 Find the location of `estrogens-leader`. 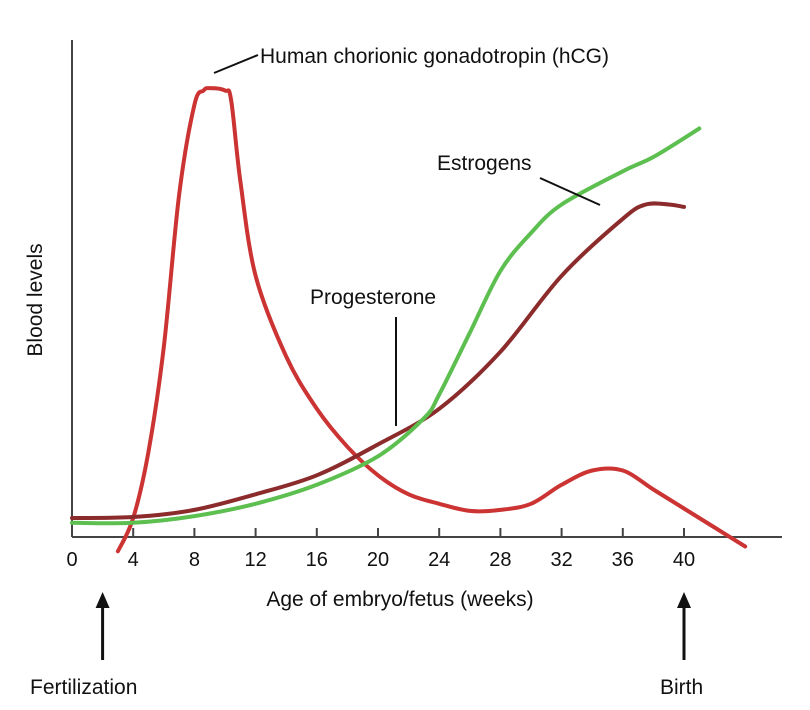

estrogens-leader is located at coordinates (570, 191).